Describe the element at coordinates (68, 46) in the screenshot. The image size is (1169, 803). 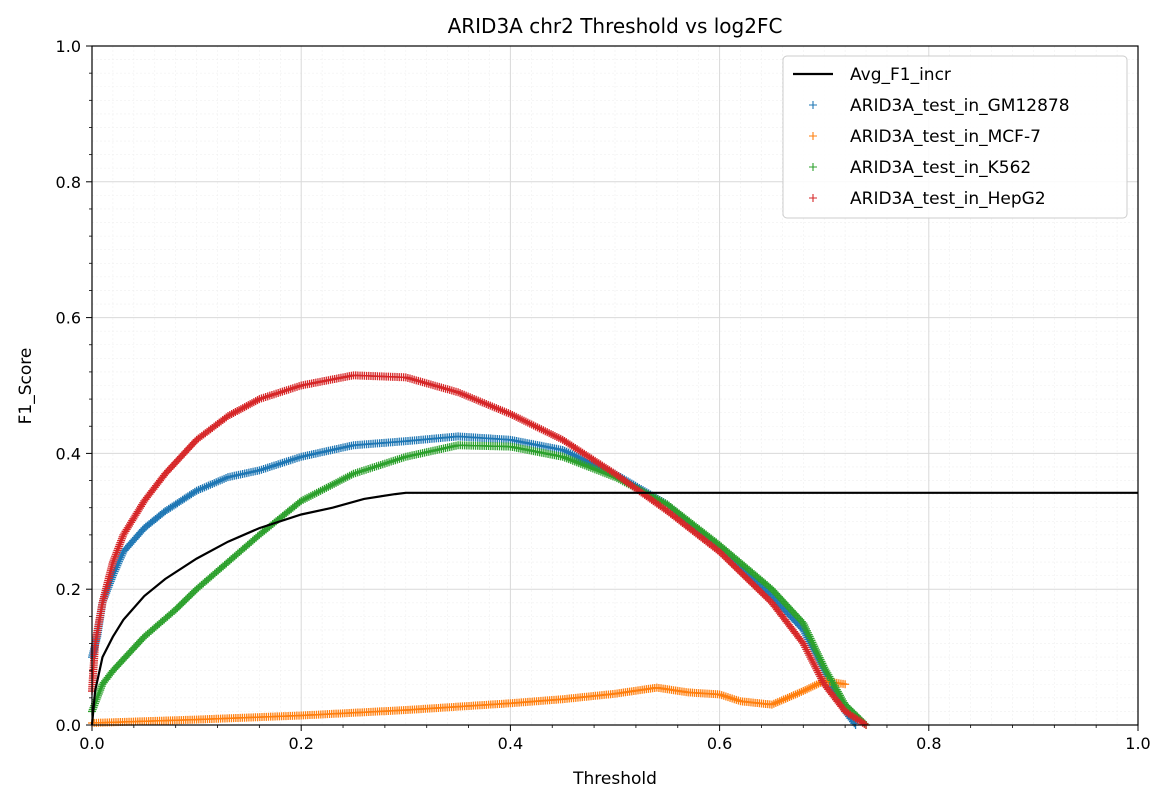
I see `y-tick-label: 1.0` at that location.